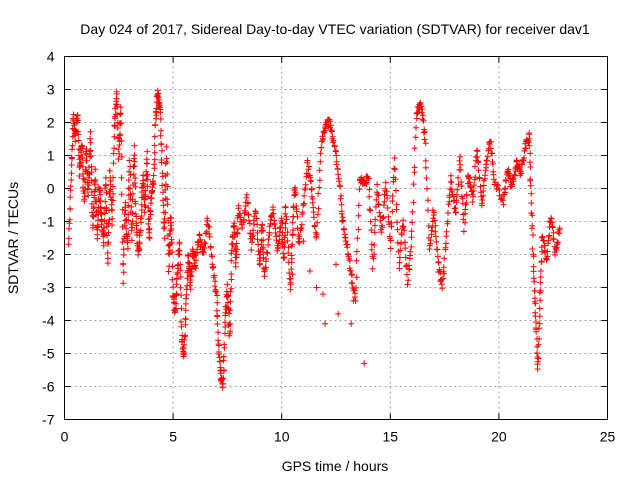  What do you see at coordinates (391, 437) in the screenshot?
I see `x-tick-label: 15` at bounding box center [391, 437].